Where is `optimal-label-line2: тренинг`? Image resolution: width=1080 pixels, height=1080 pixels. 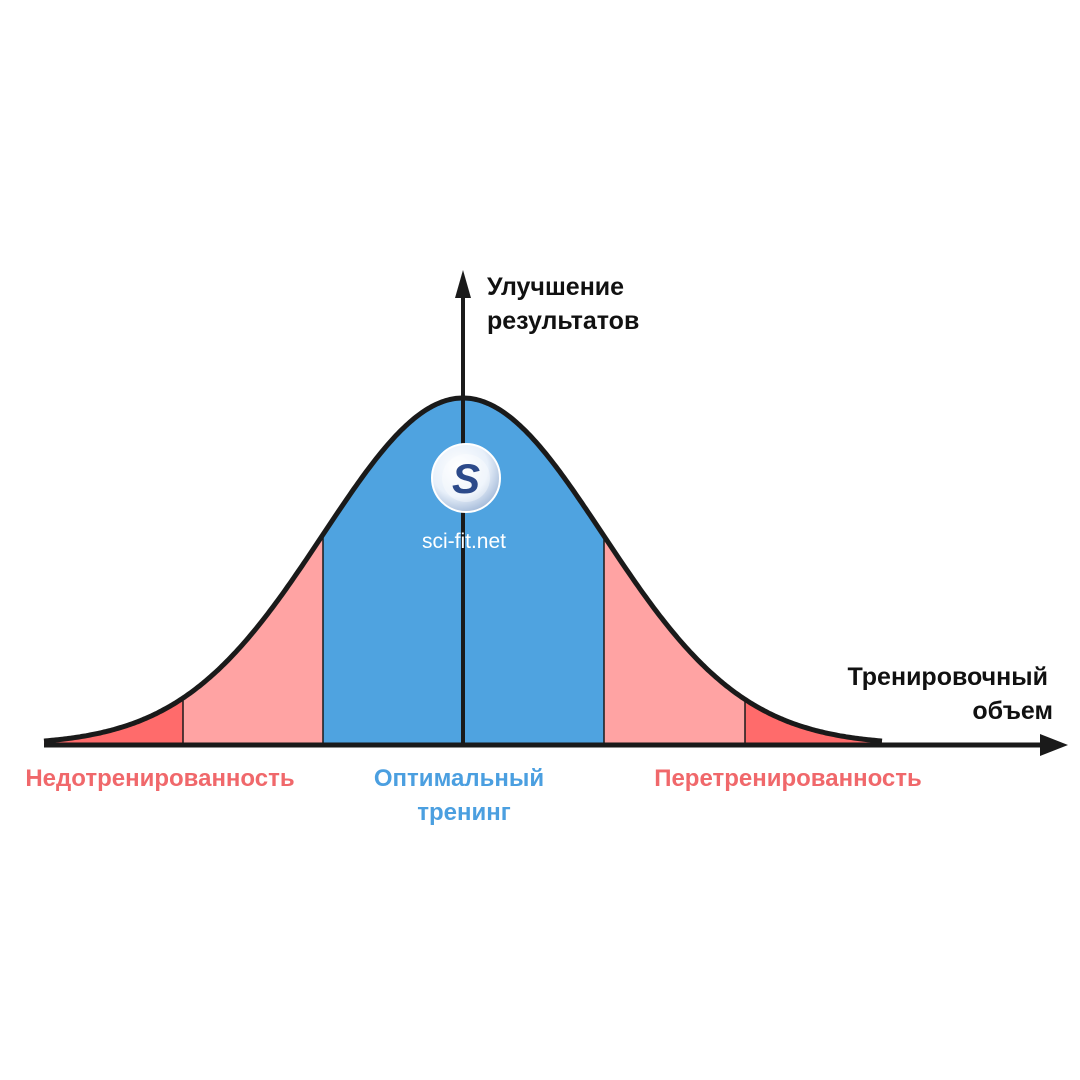 optimal-label-line2: тренинг is located at coordinates (464, 812).